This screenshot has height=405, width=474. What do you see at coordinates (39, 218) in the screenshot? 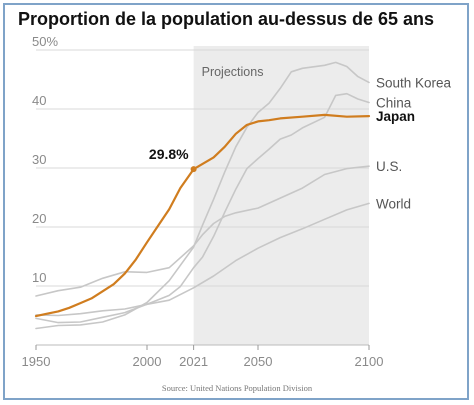
I see `y-tick-label: 20` at bounding box center [39, 218].